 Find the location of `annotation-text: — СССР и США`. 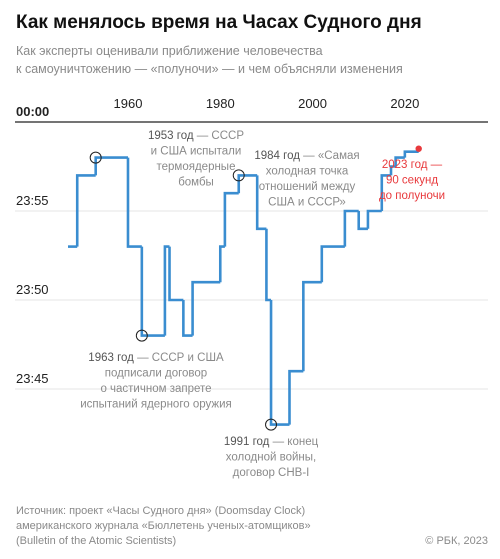

annotation-text: — СССР и США is located at coordinates (179, 358).